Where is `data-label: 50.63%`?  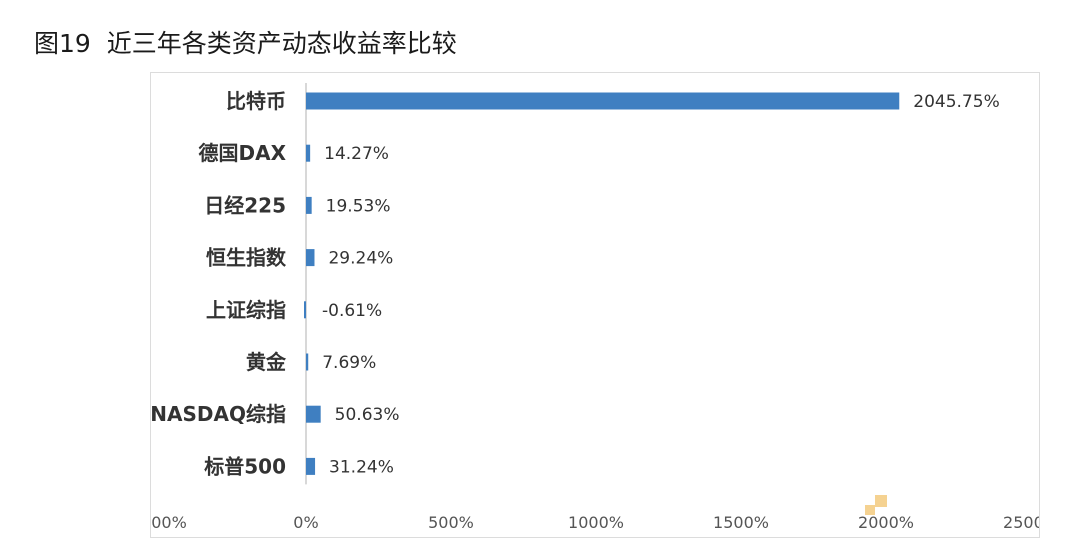
data-label: 50.63% is located at coordinates (367, 415).